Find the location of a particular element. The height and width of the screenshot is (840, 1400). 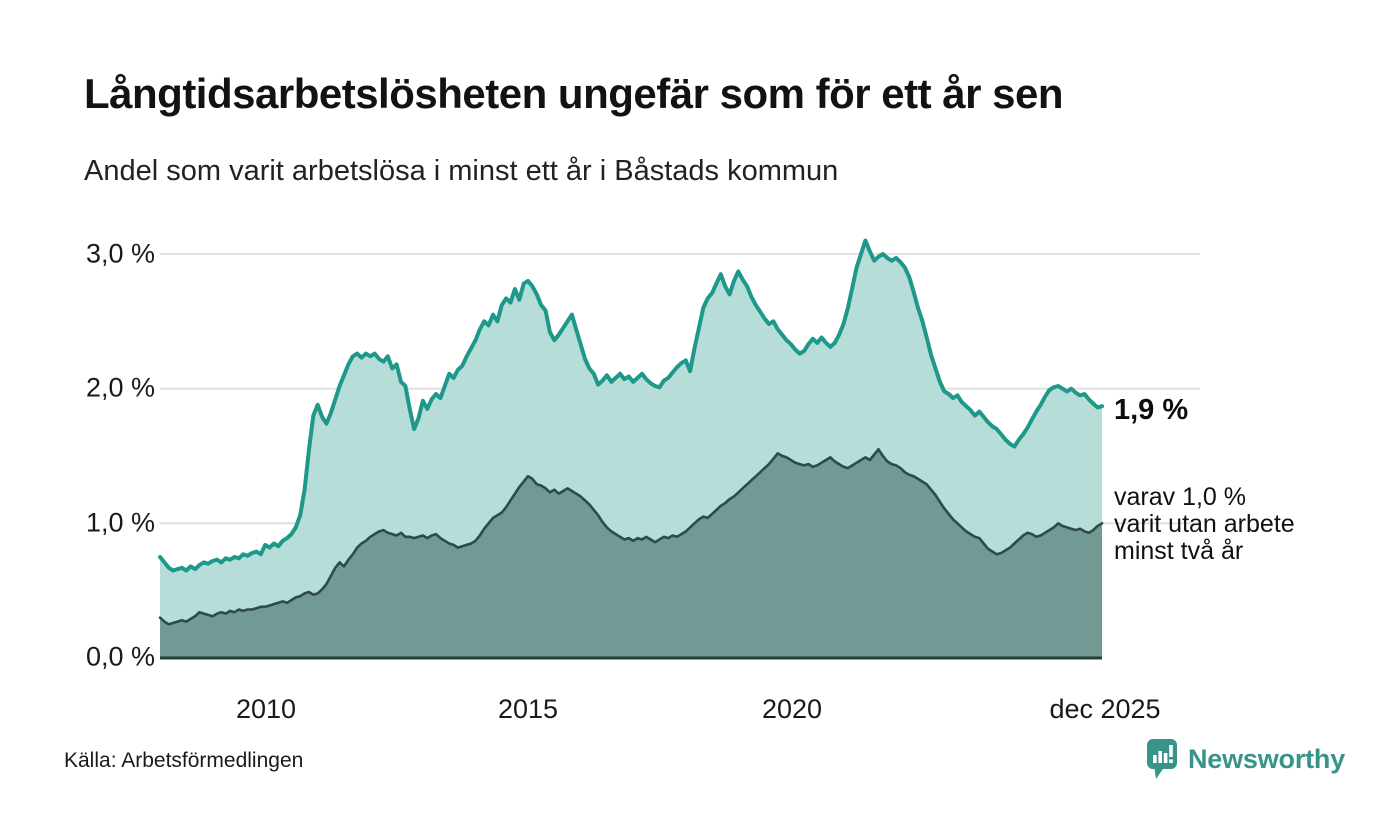

y-axis-tick-1: 1,0 % is located at coordinates (120, 522).